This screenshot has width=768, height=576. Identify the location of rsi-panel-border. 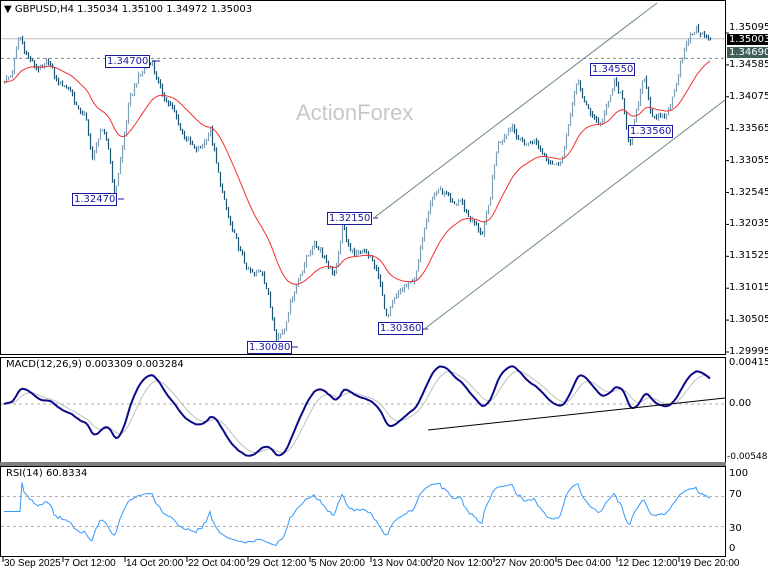
(363, 511).